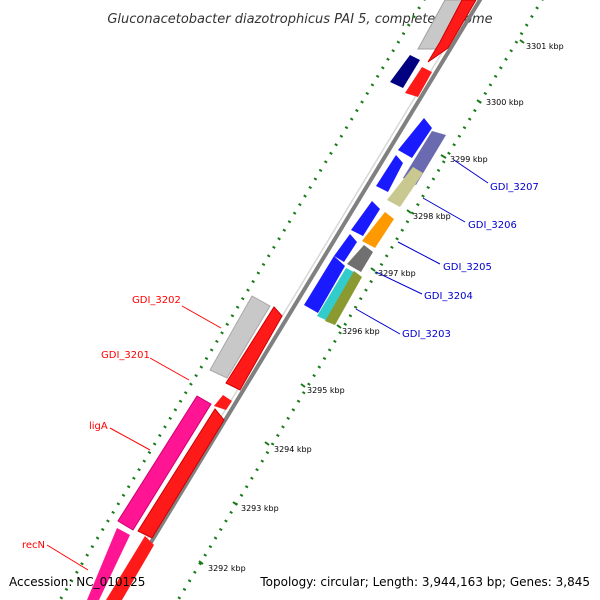 The image size is (600, 600). What do you see at coordinates (467, 267) in the screenshot?
I see `gene-label-gdi-3205: GDI_3205` at bounding box center [467, 267].